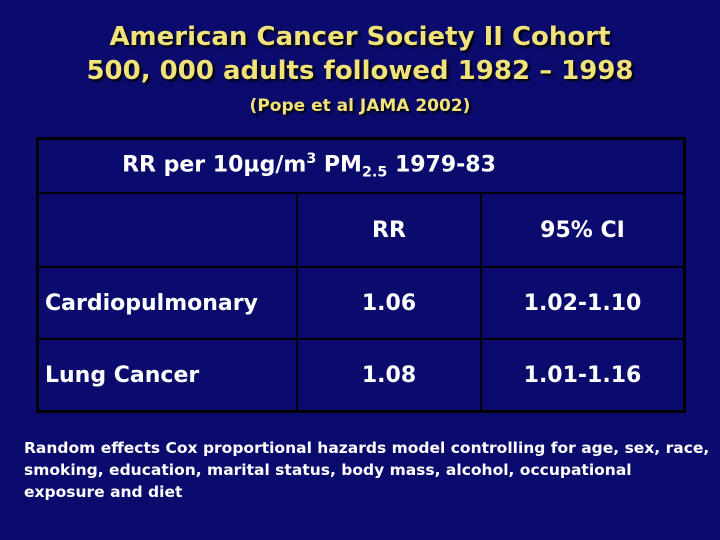  Describe the element at coordinates (360, 106) in the screenshot. I see `citation: (Pope et al JAMA 2002)` at that location.